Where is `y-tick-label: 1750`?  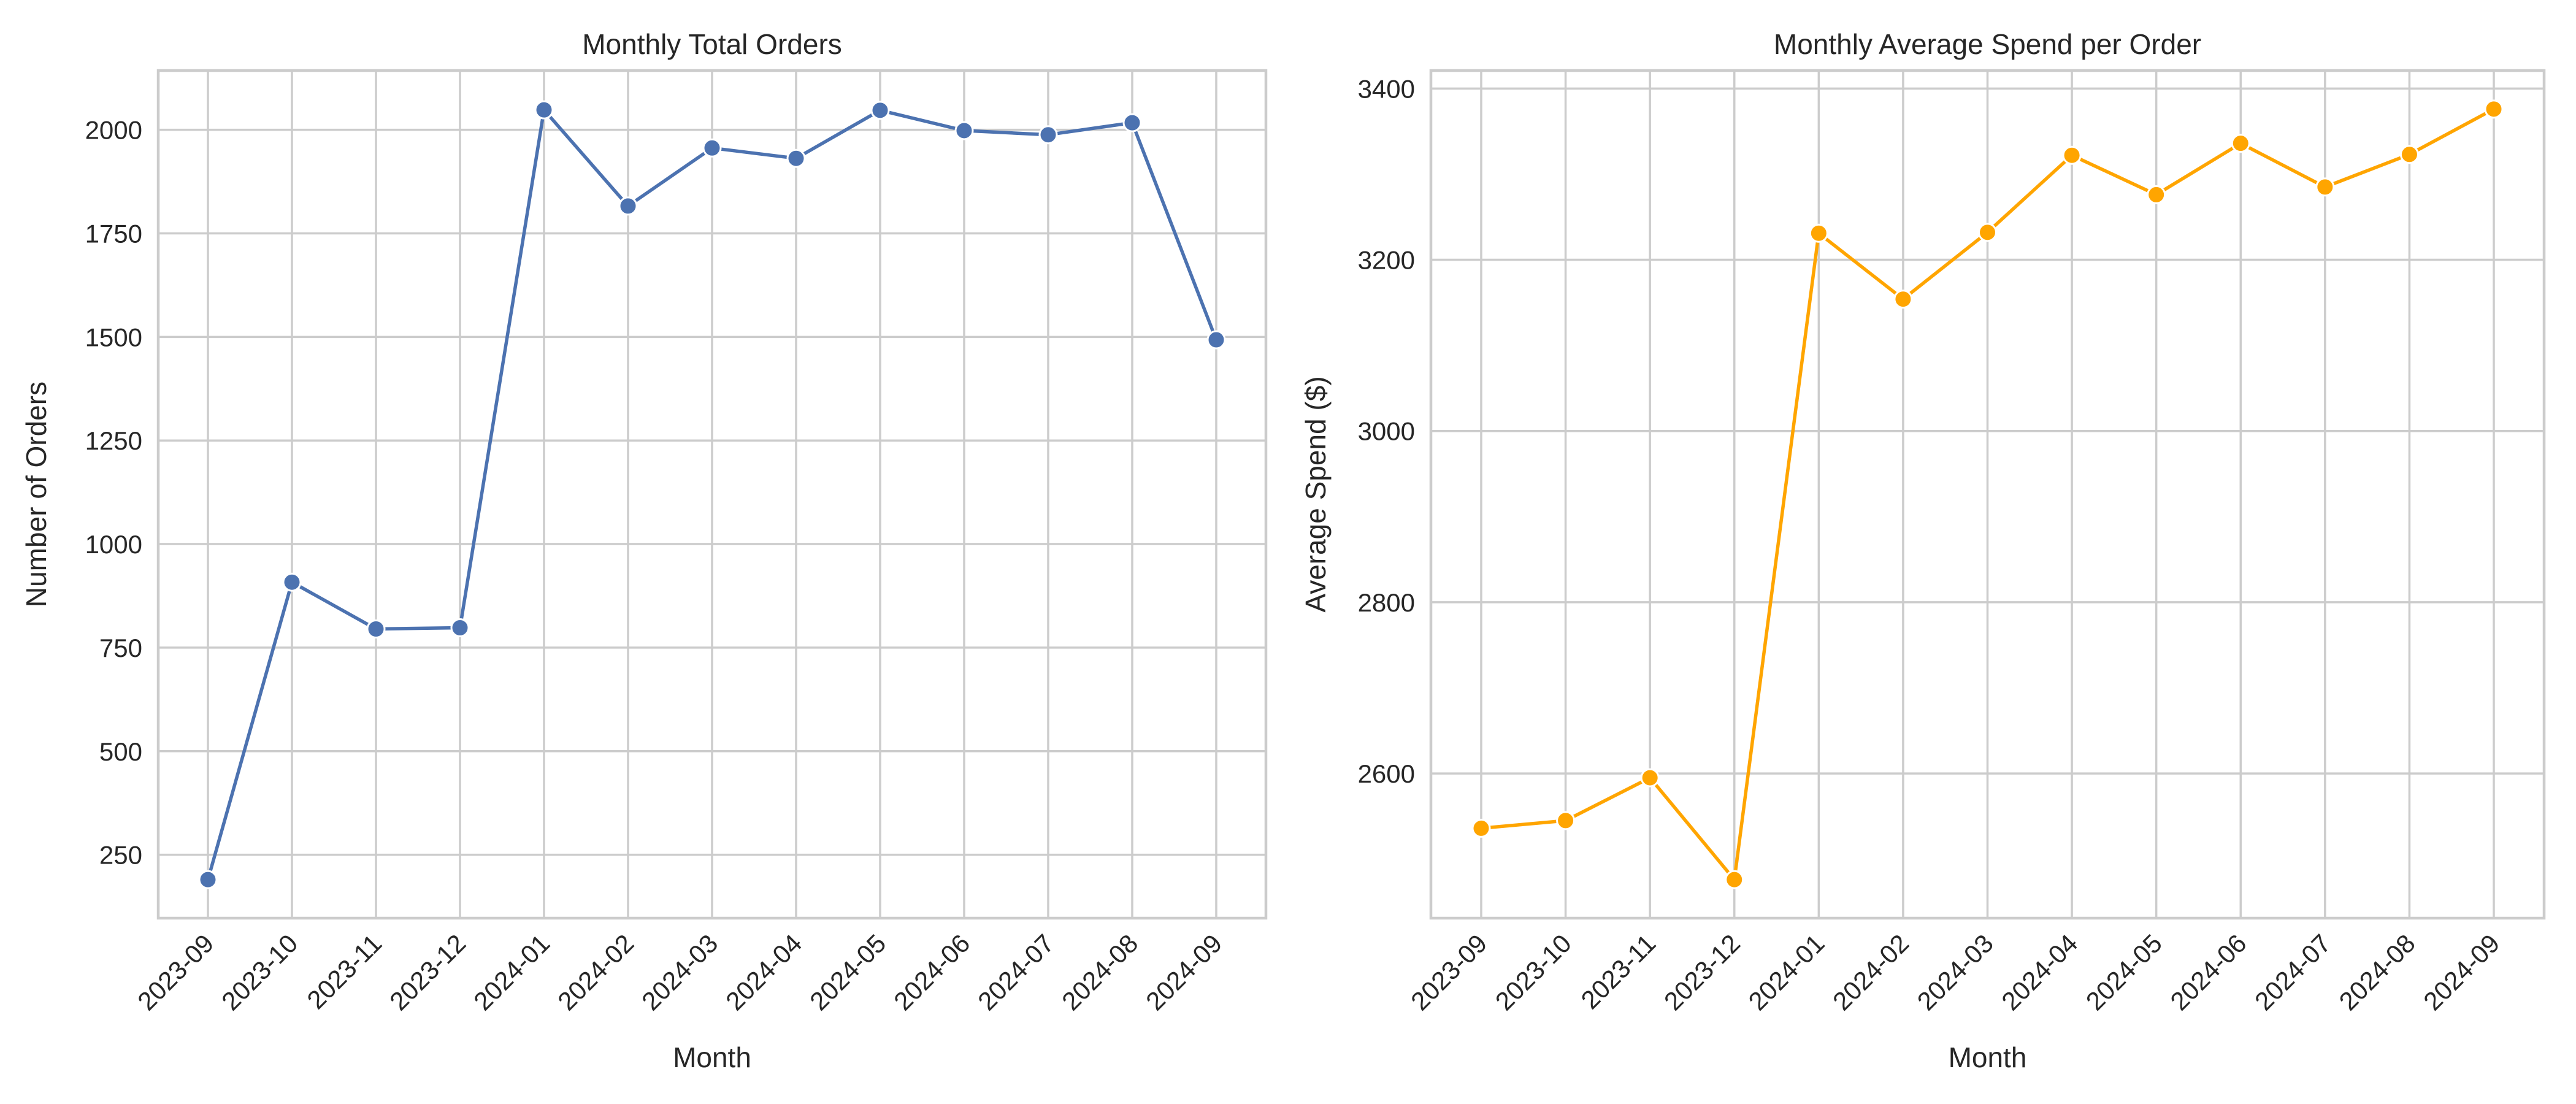 y-tick-label: 1750 is located at coordinates (113, 233).